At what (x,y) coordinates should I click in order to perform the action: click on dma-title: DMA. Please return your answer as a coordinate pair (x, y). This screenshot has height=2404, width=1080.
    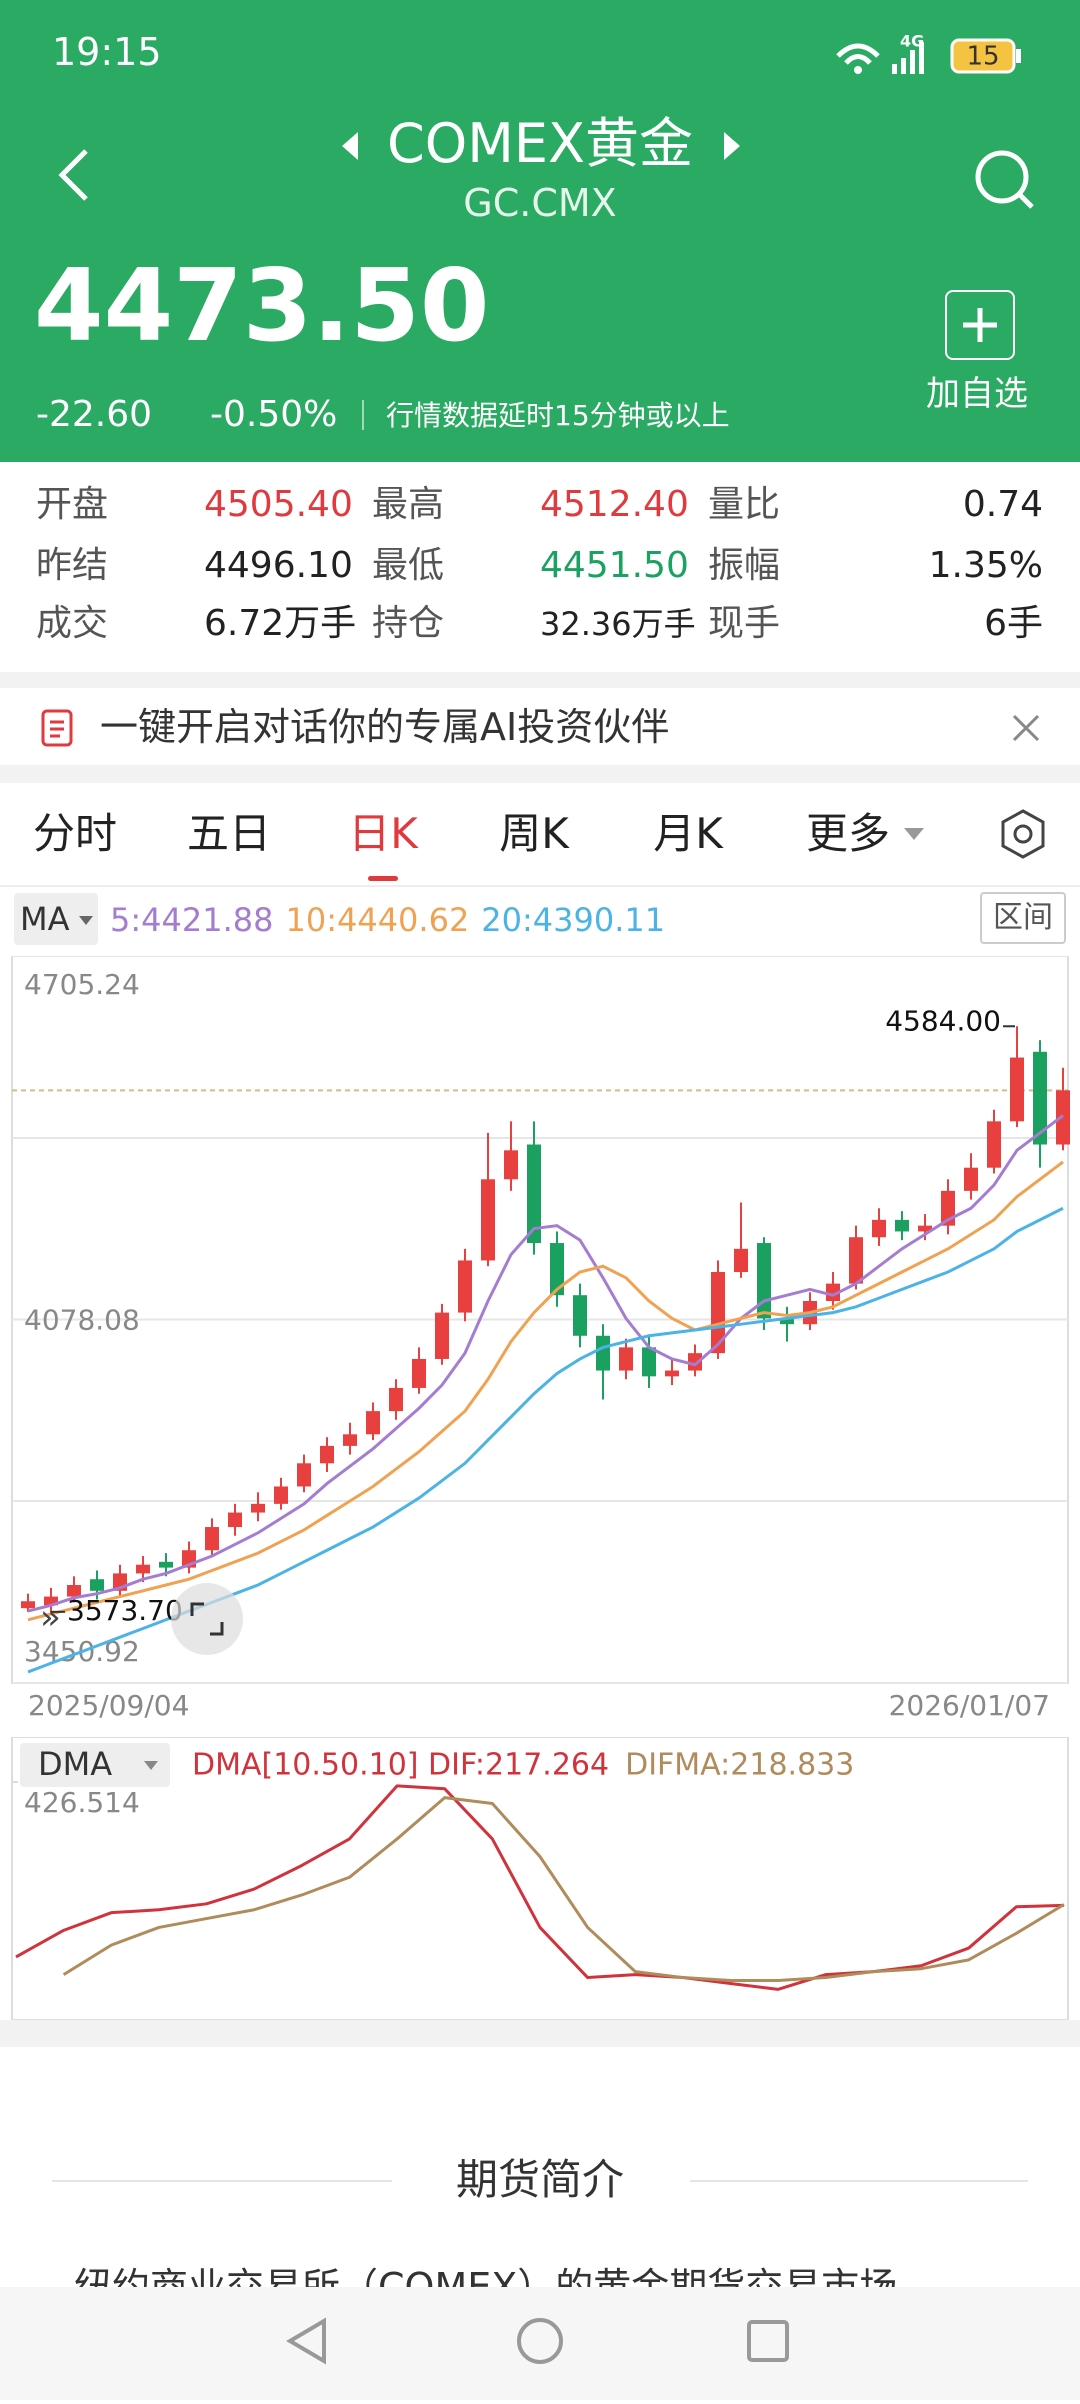
    Looking at the image, I should click on (75, 1764).